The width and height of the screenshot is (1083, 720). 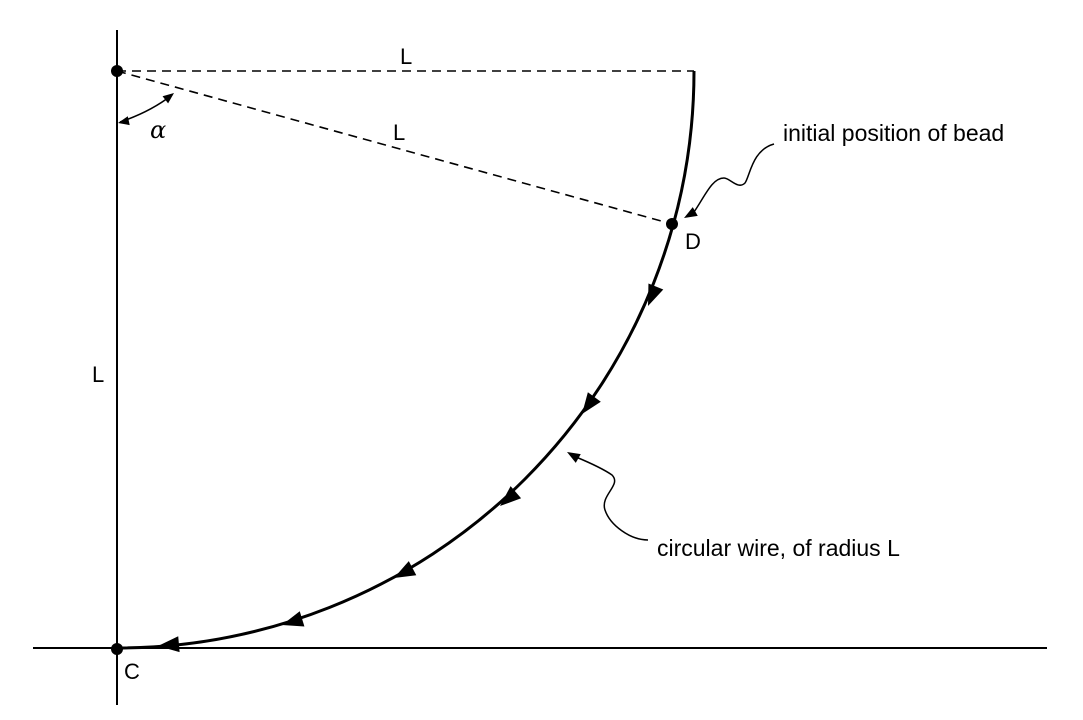 I want to click on wire-leader-arrow, so click(x=574, y=457).